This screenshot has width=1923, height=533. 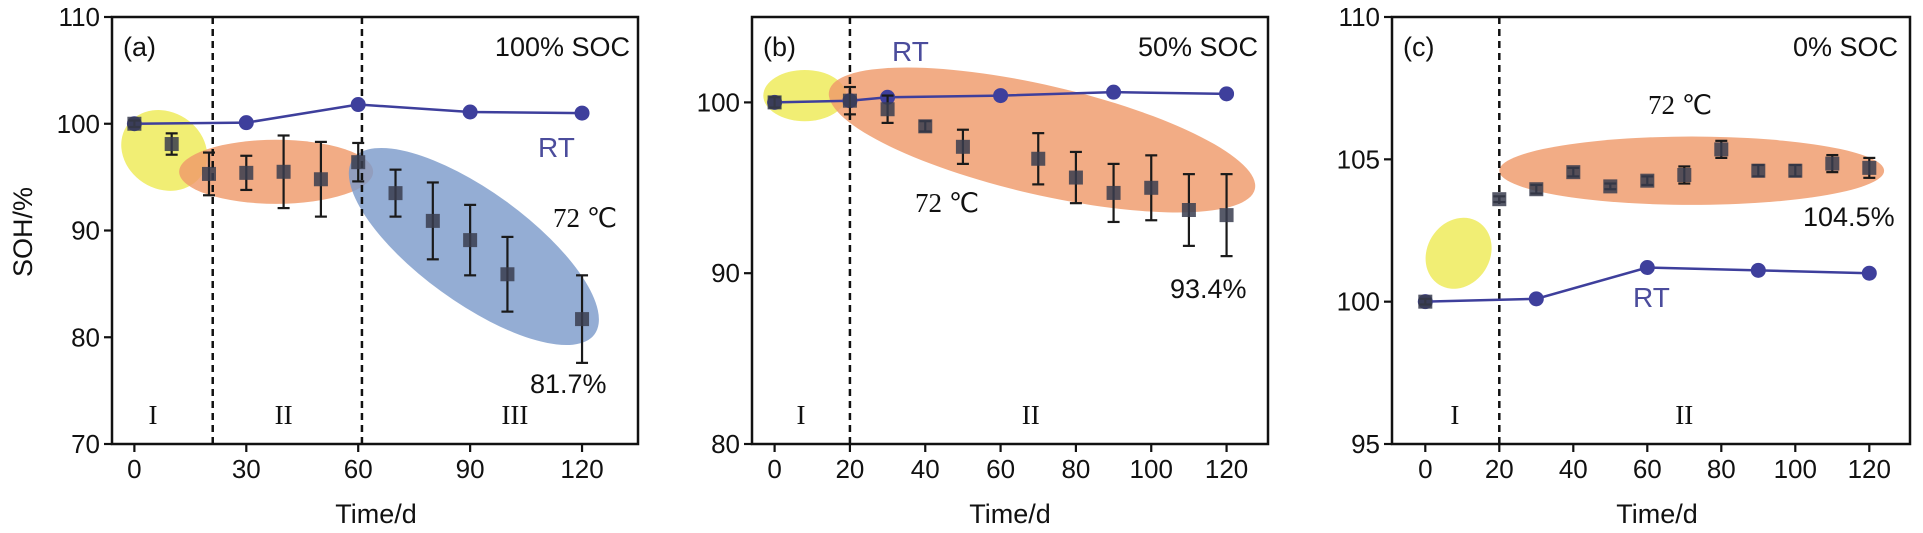 What do you see at coordinates (1358, 302) in the screenshot?
I see `y-tick-label: 100` at bounding box center [1358, 302].